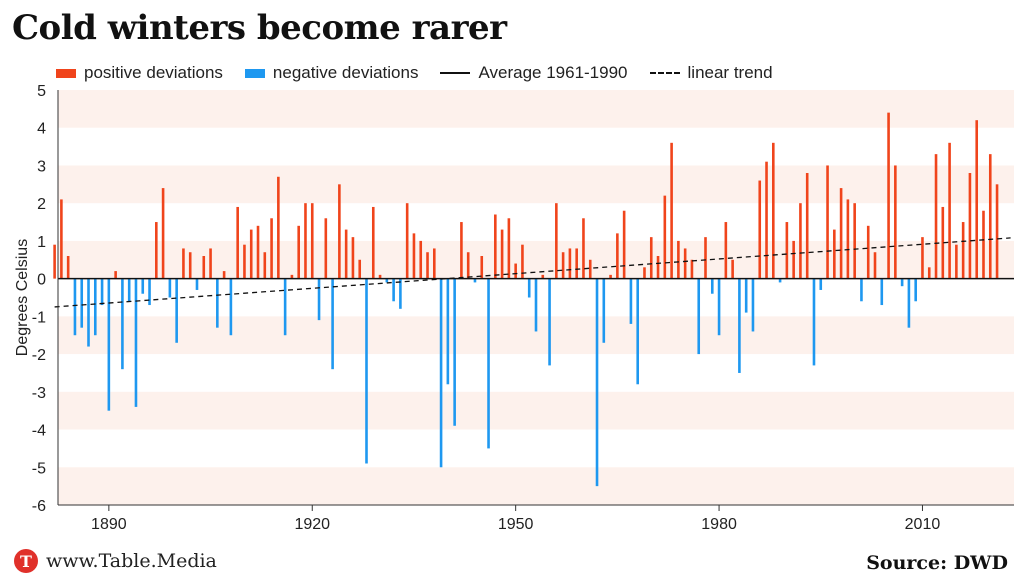 The width and height of the screenshot is (1024, 587). Describe the element at coordinates (41, 129) in the screenshot. I see `y-tick-label: 4` at that location.